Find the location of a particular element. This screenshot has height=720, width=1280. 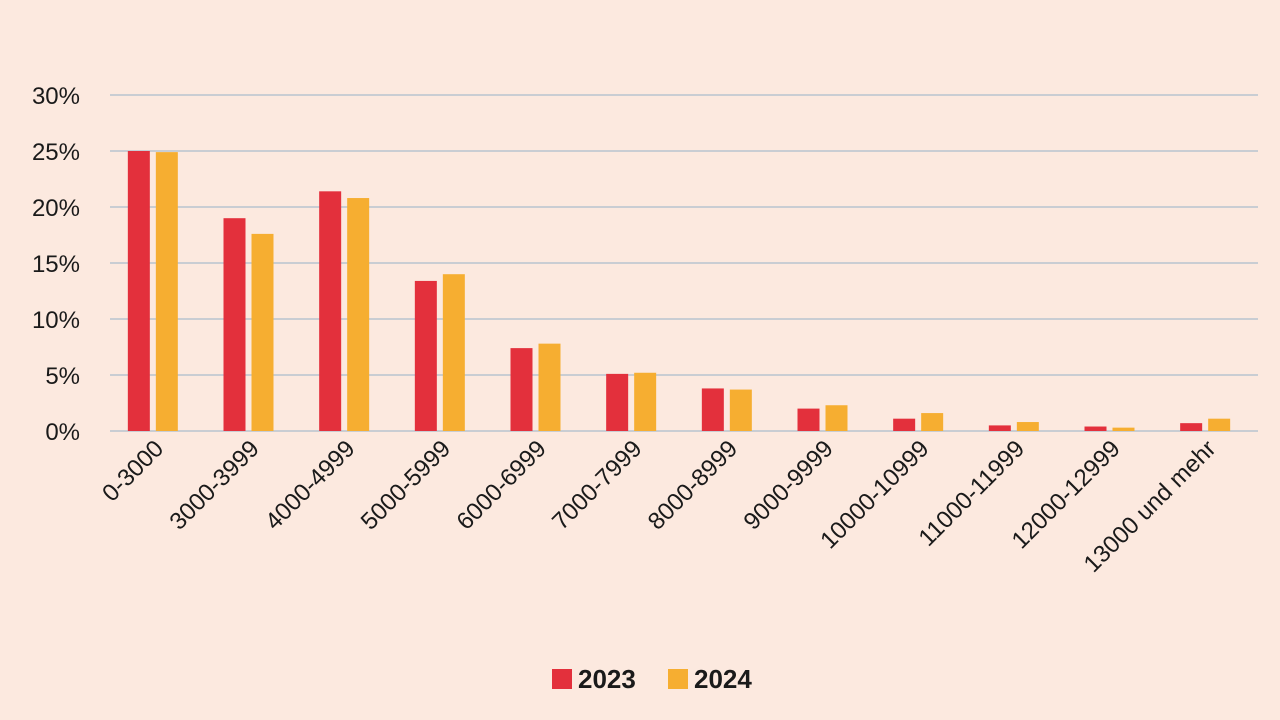

x-tick-label: 6000-6999 is located at coordinates (501, 485).